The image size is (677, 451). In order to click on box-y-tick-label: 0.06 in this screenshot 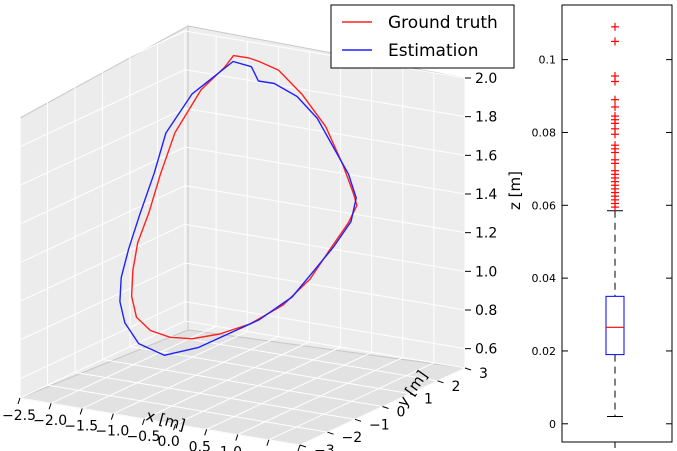, I will do `click(544, 205)`.